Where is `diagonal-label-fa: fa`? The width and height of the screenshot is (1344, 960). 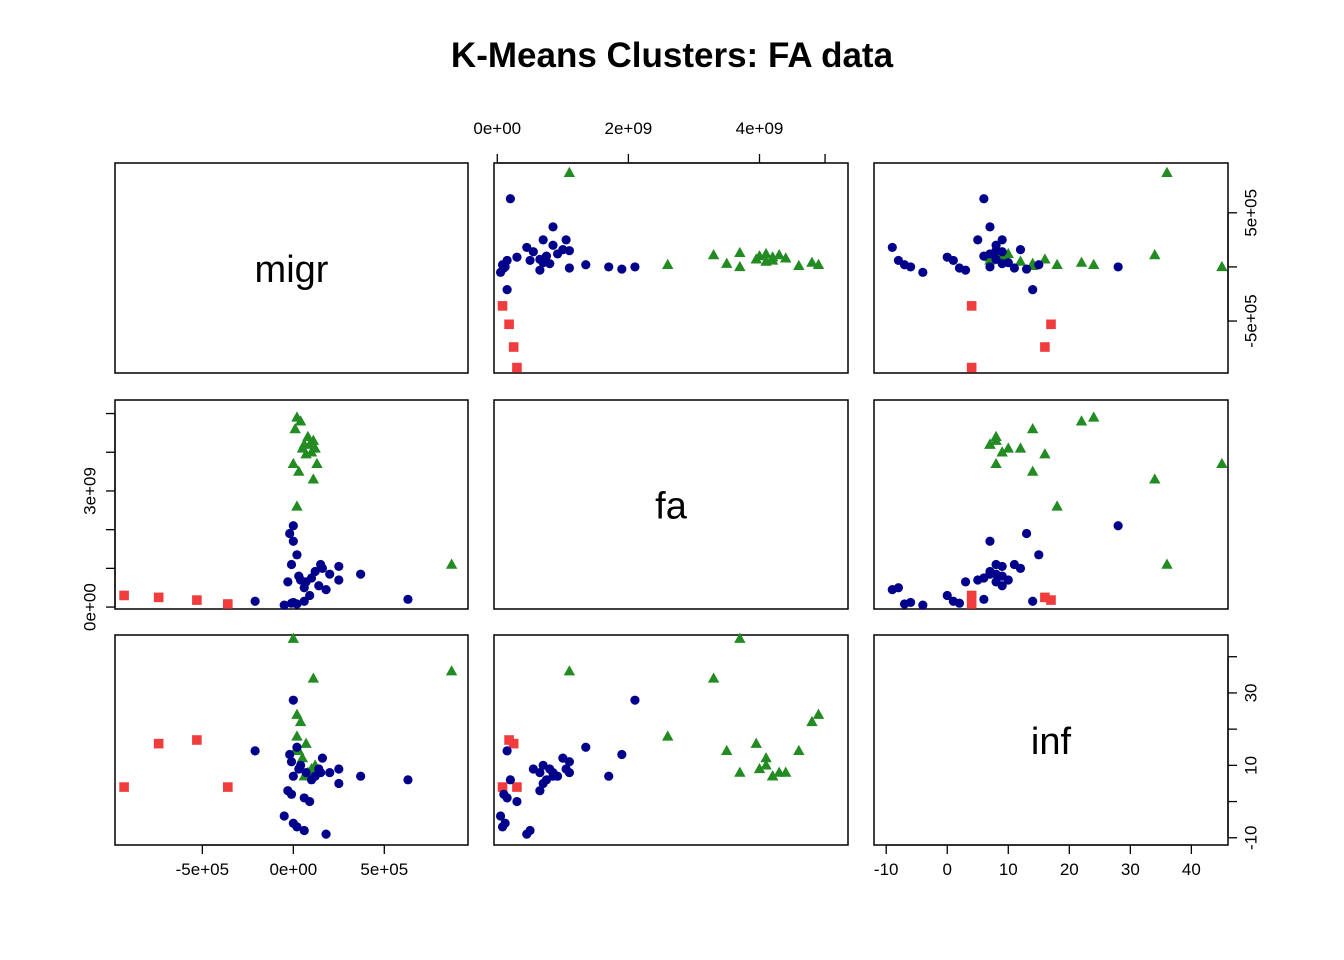 diagonal-label-fa: fa is located at coordinates (671, 507).